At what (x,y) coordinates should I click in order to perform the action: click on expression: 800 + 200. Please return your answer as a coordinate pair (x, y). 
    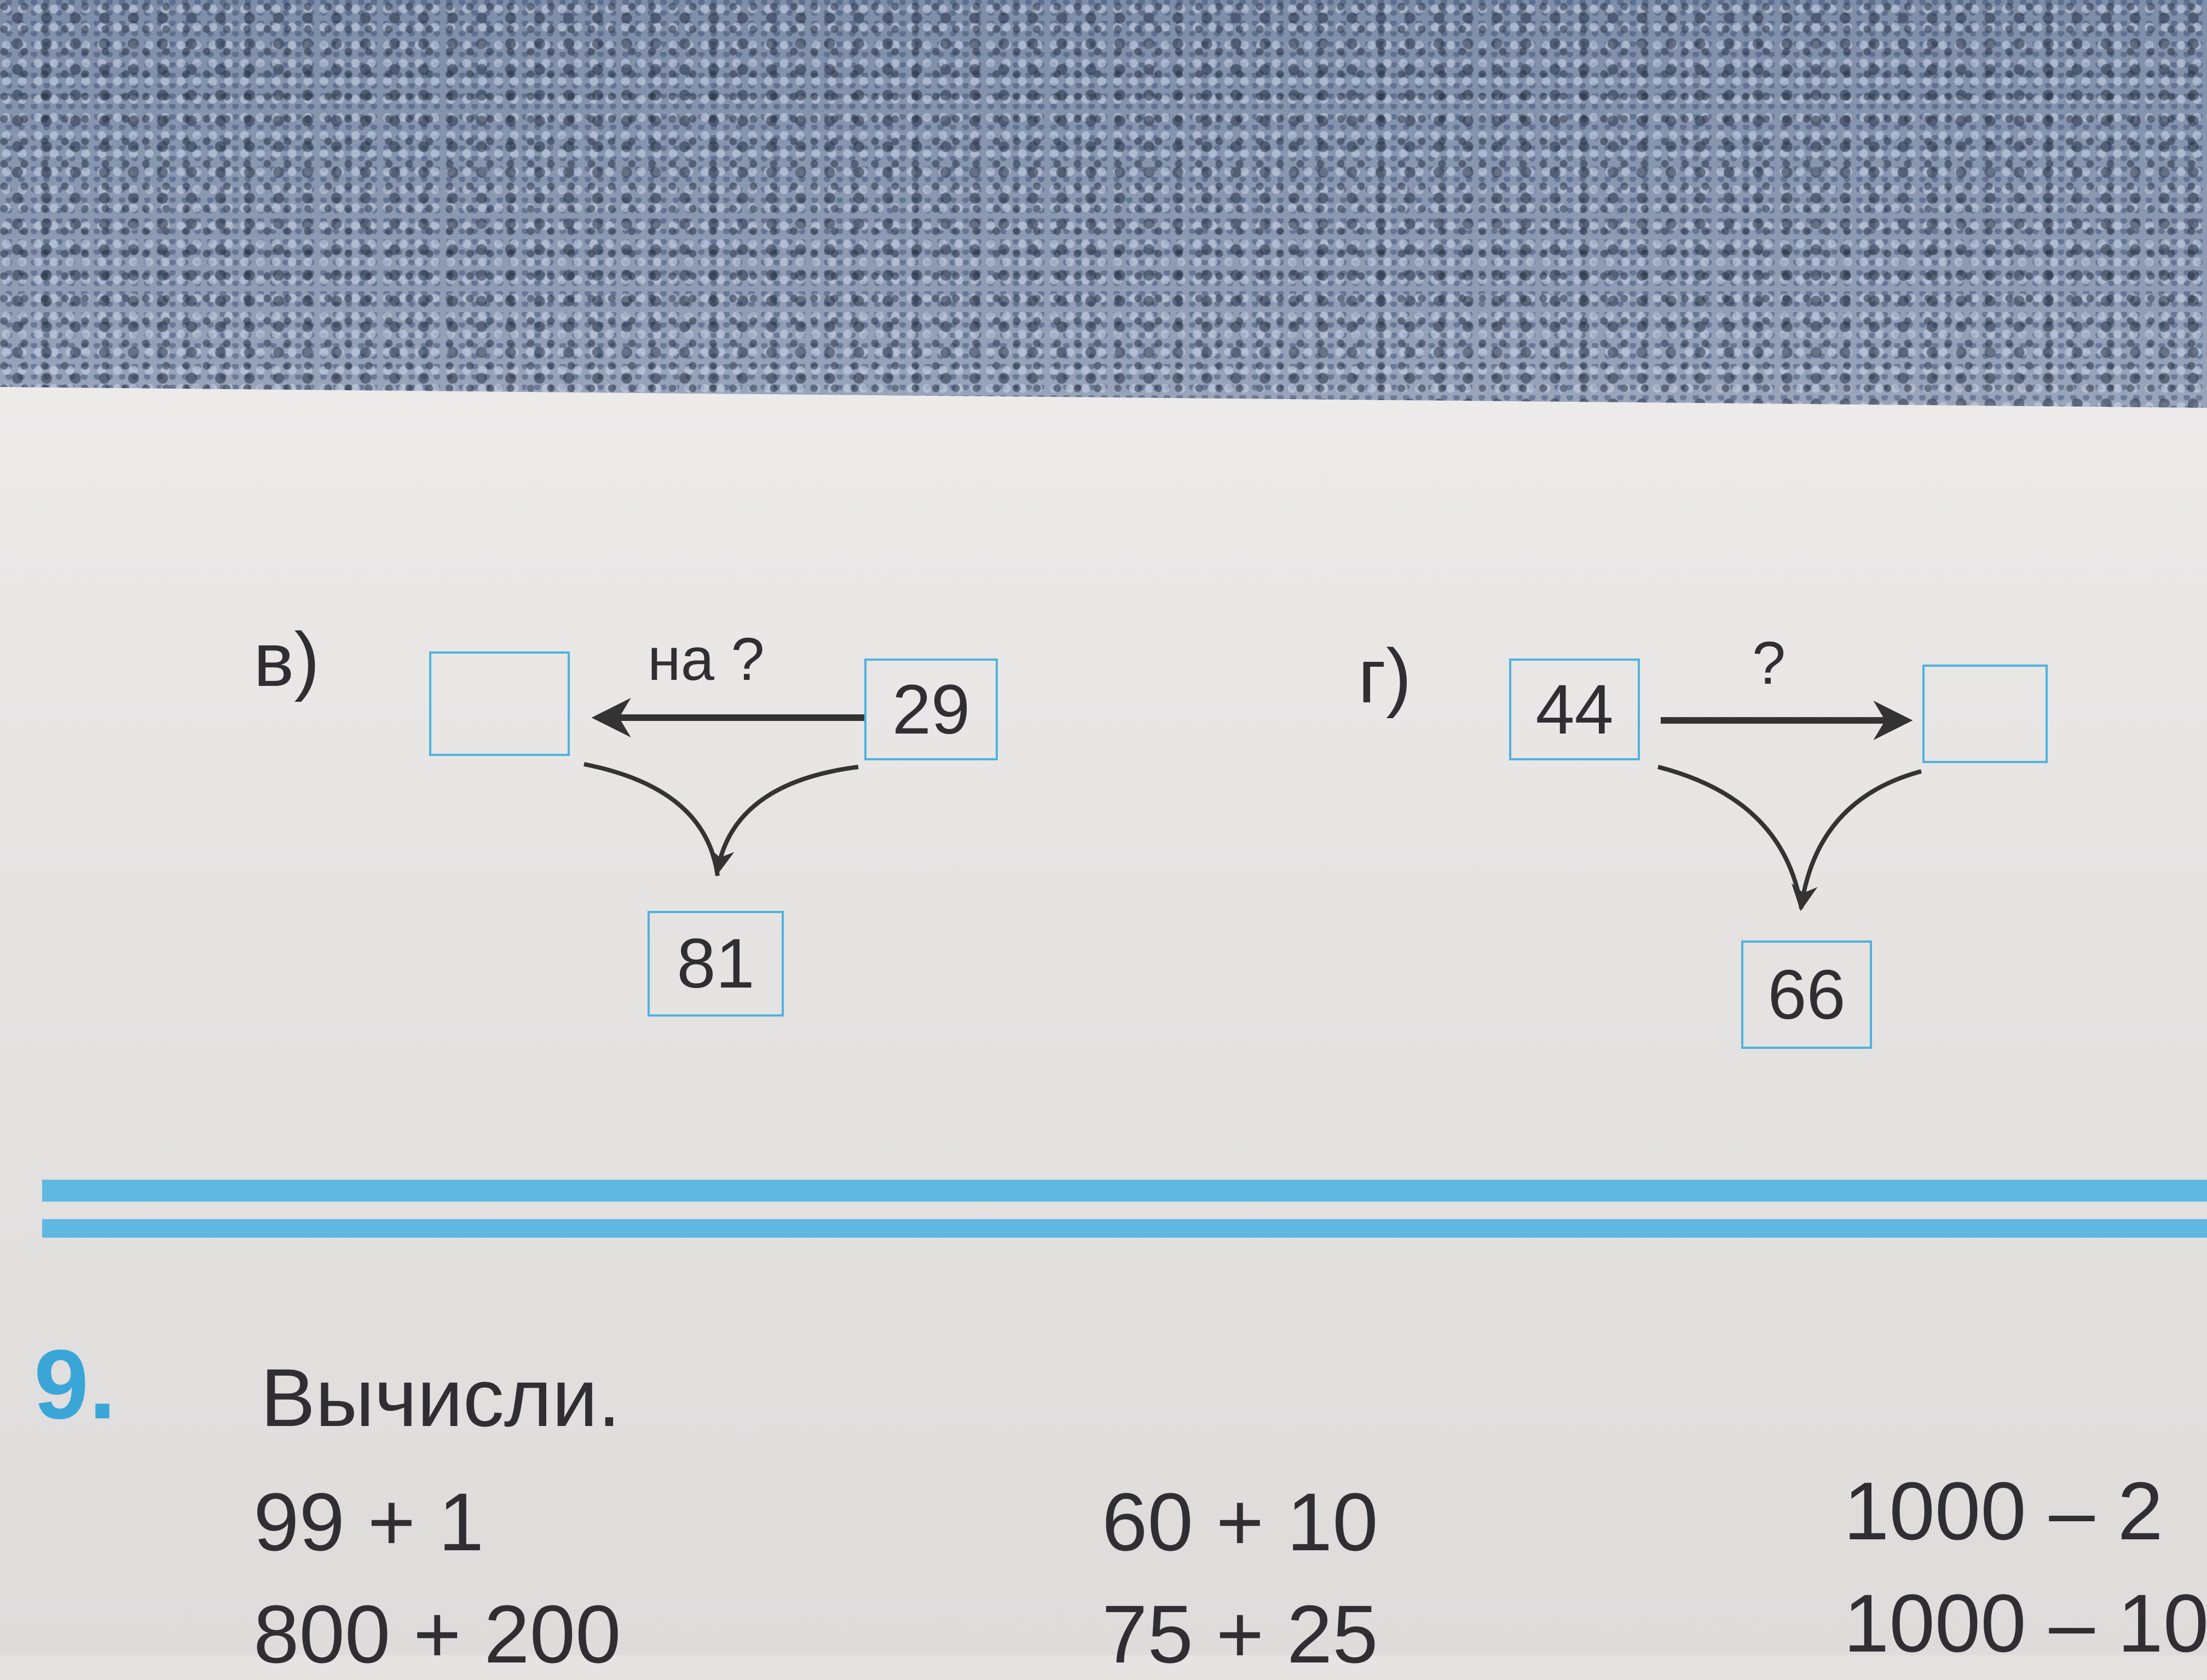
    Looking at the image, I should click on (437, 1634).